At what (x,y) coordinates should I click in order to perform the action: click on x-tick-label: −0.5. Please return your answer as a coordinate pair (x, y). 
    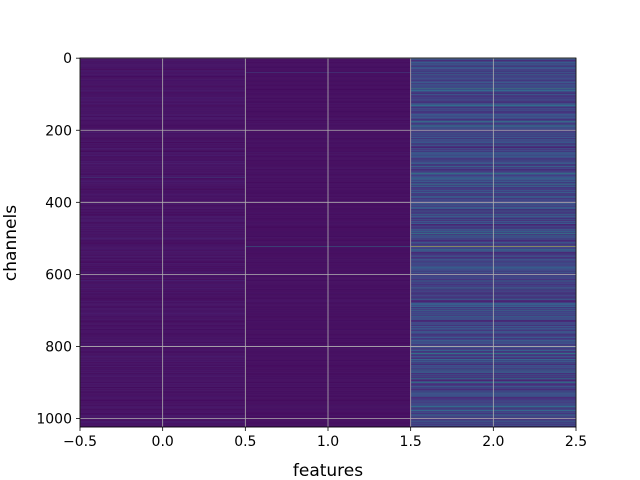
    Looking at the image, I should click on (80, 442).